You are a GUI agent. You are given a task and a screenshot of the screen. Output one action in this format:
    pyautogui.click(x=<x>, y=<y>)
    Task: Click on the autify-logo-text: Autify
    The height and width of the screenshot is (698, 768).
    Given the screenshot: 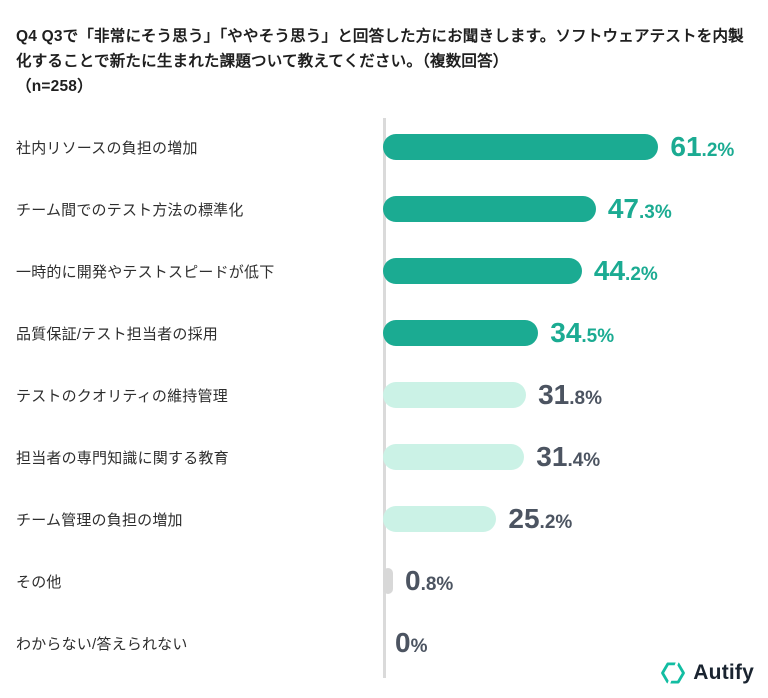 What is the action you would take?
    pyautogui.click(x=723, y=672)
    